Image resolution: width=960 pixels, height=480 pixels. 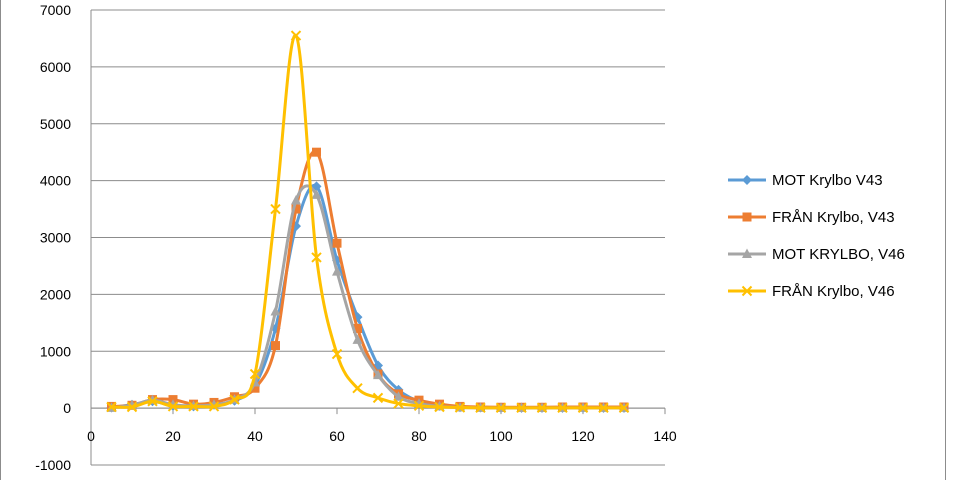 I want to click on legend-entry: FRÅN Krylbo, V46, so click(x=811, y=291).